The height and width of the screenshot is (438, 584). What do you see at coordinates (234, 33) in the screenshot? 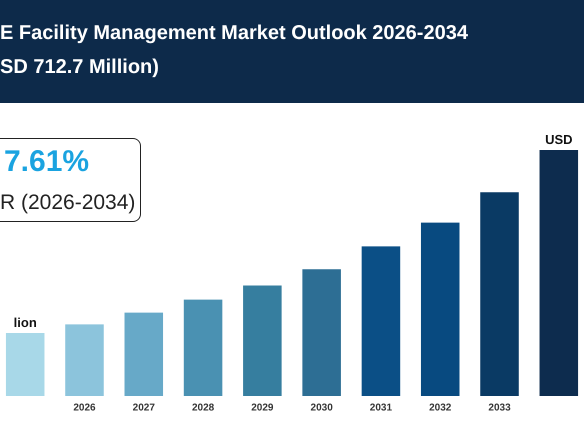
I see `chart-title: E Facility Management Market Outlook 2026-2034` at bounding box center [234, 33].